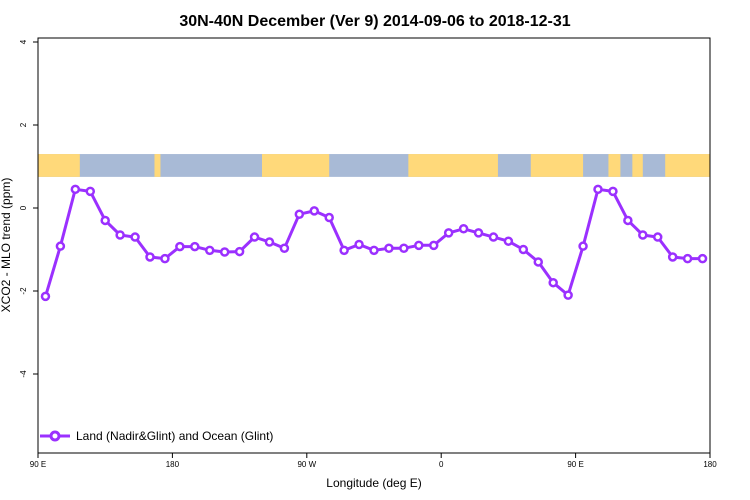  What do you see at coordinates (374, 165) in the screenshot?
I see `map-band` at bounding box center [374, 165].